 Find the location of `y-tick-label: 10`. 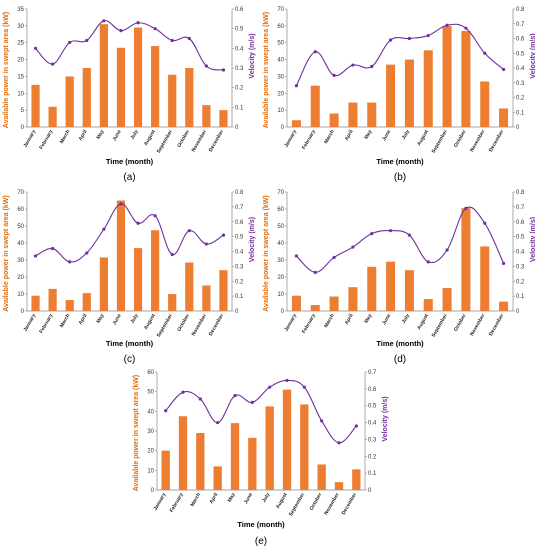

y-tick-label: 10 is located at coordinates (280, 295).